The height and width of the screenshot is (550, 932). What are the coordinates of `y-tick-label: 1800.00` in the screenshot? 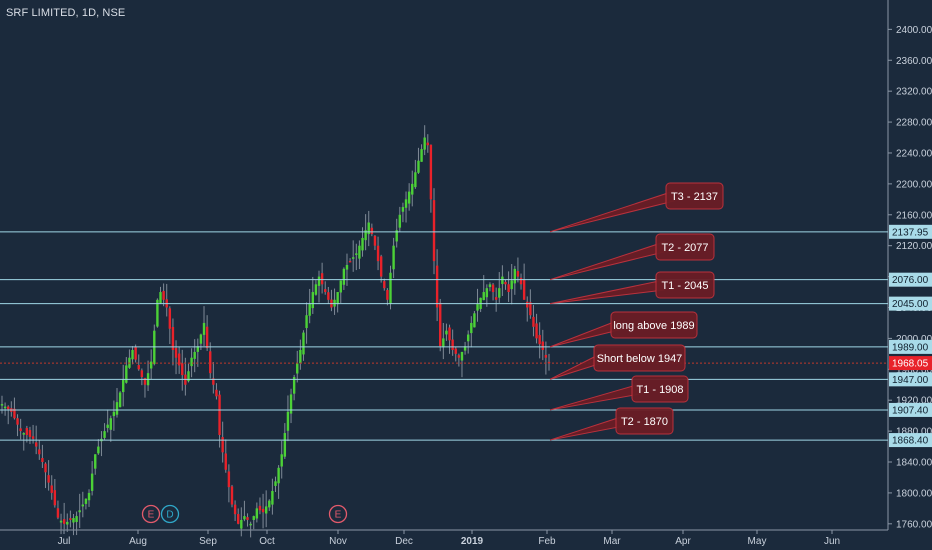 It's located at (914, 493).